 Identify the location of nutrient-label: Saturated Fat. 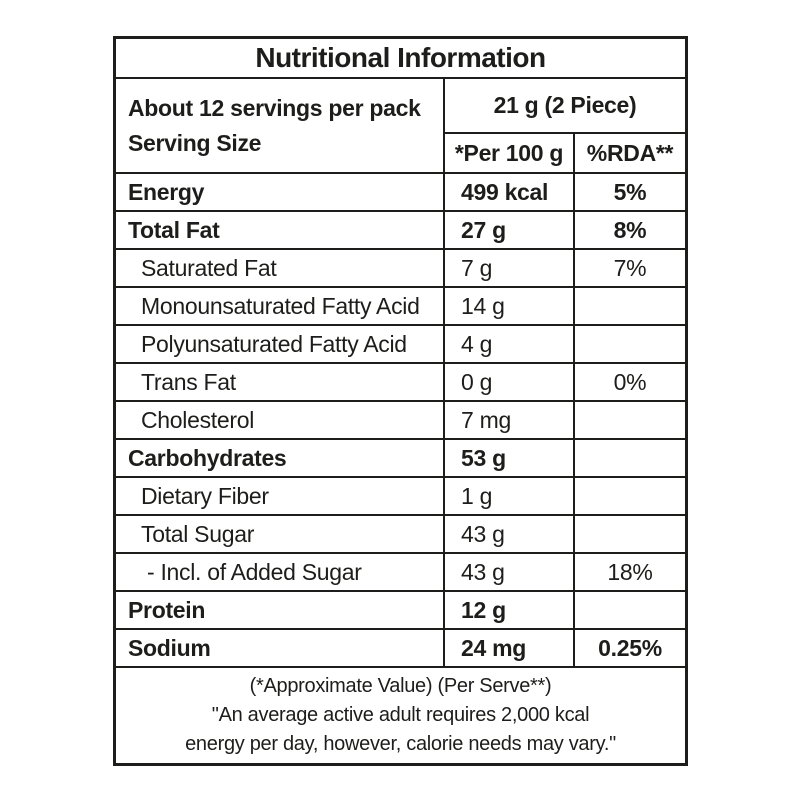
(209, 267).